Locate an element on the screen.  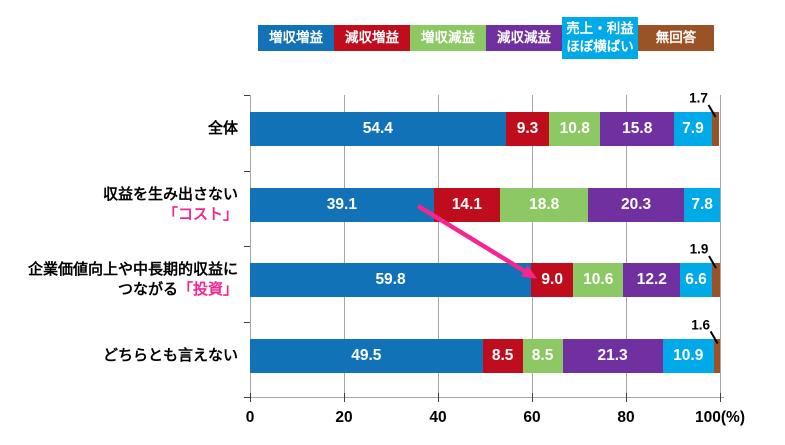
category-label: 企業価値向上や中長期的収益に つながる「投資」 is located at coordinates (120, 280).